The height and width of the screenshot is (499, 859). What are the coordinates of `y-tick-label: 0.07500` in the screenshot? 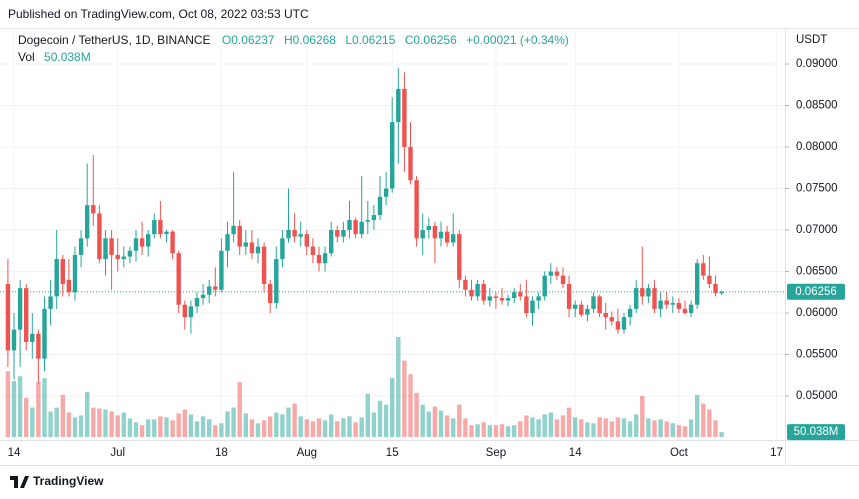 It's located at (817, 189).